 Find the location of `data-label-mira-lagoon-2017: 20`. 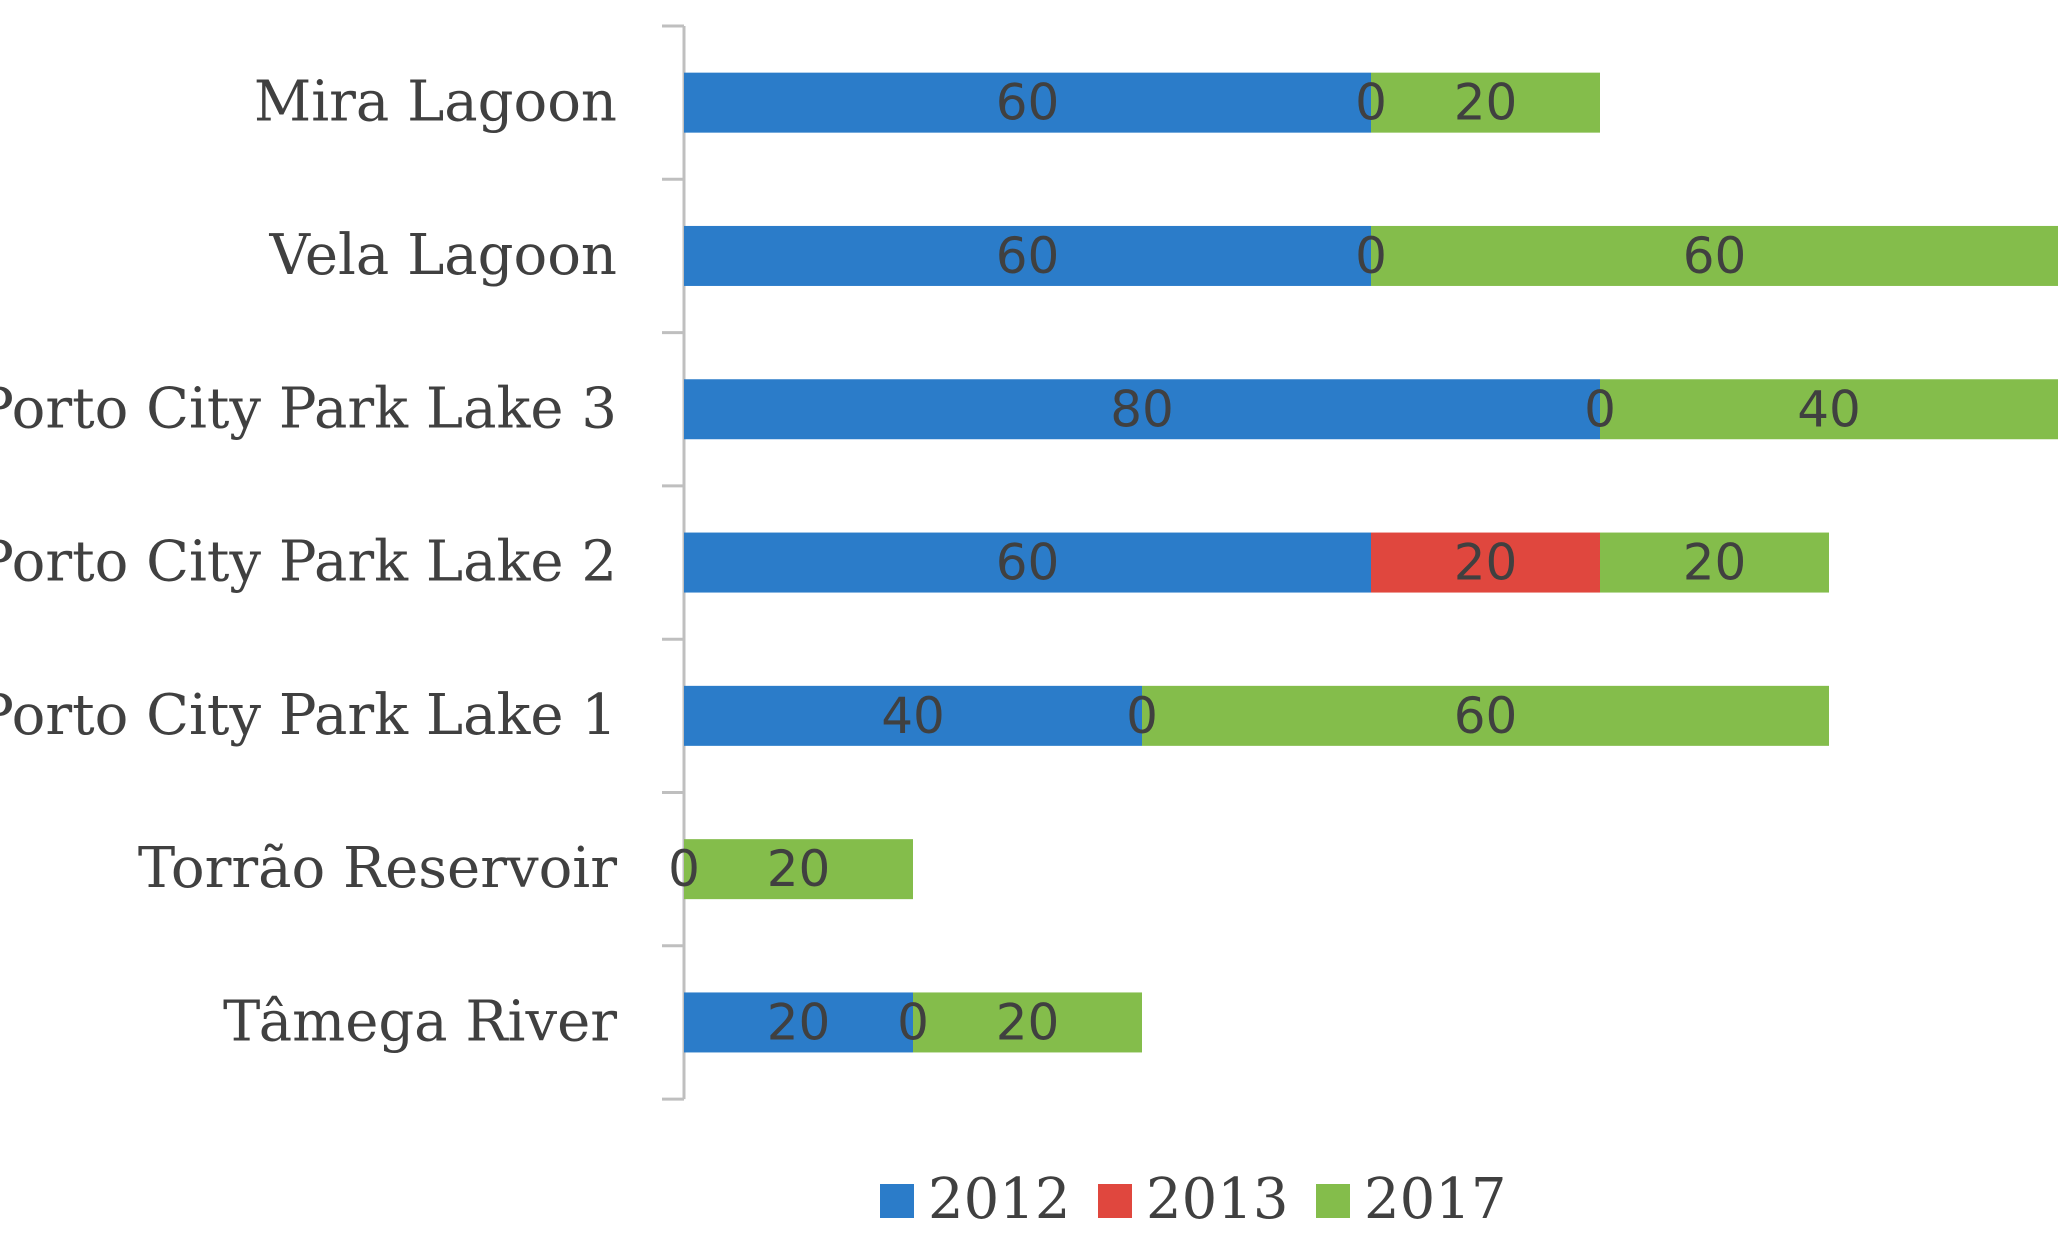

data-label-mira-lagoon-2017: 20 is located at coordinates (1486, 103).